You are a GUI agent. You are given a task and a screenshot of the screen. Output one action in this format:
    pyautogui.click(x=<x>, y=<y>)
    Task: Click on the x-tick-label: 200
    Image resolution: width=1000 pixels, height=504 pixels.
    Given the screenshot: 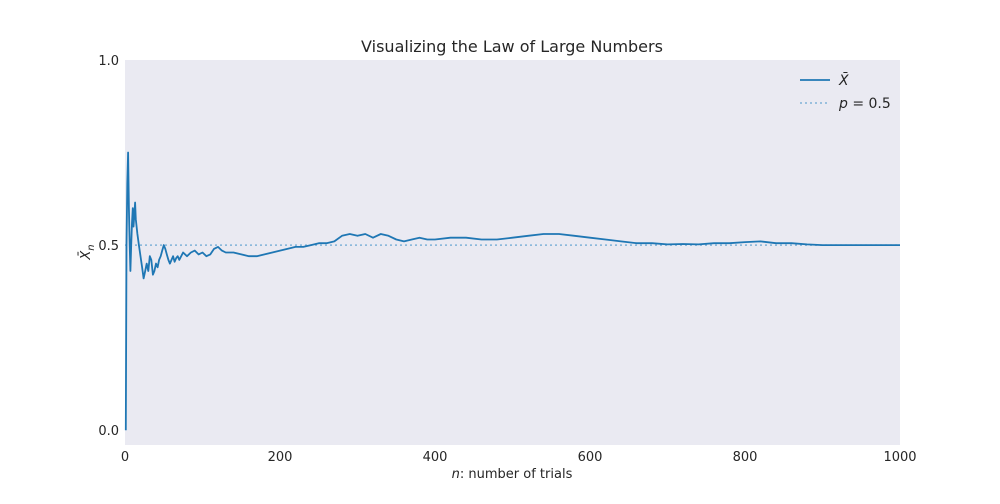 What is the action you would take?
    pyautogui.click(x=280, y=457)
    